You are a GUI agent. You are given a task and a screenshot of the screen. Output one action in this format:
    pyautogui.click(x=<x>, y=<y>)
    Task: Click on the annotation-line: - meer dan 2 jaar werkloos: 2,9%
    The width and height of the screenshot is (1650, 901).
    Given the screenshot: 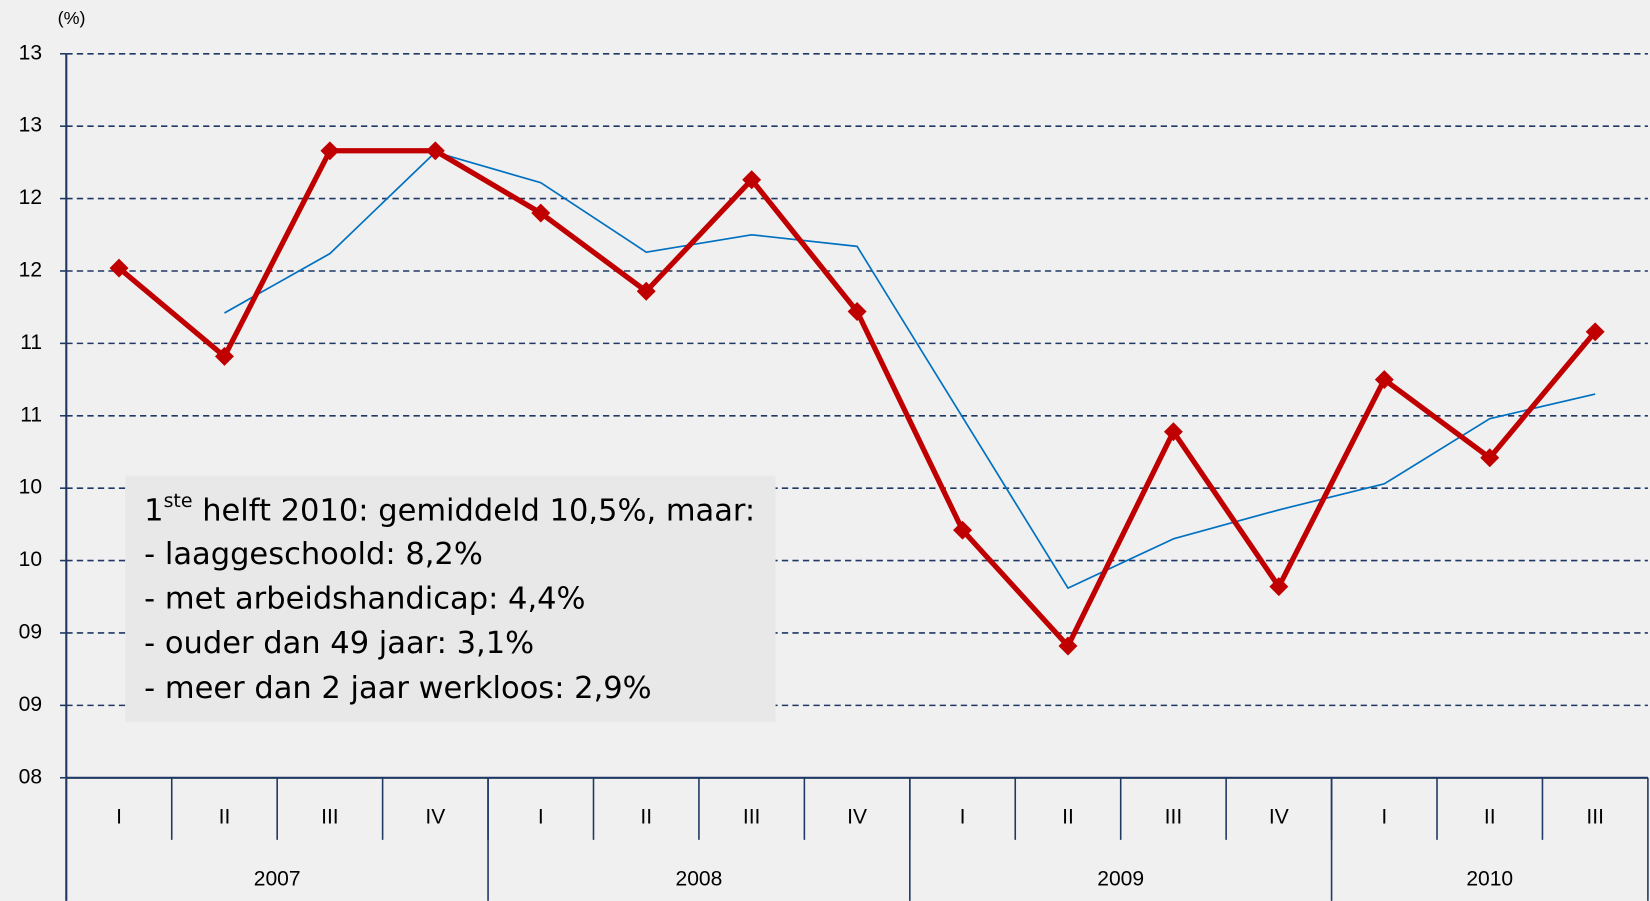 What is the action you would take?
    pyautogui.click(x=398, y=688)
    